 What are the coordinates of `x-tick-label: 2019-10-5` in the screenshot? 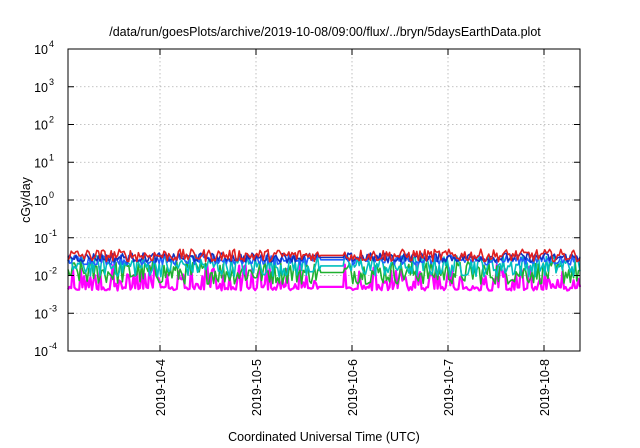 It's located at (257, 387).